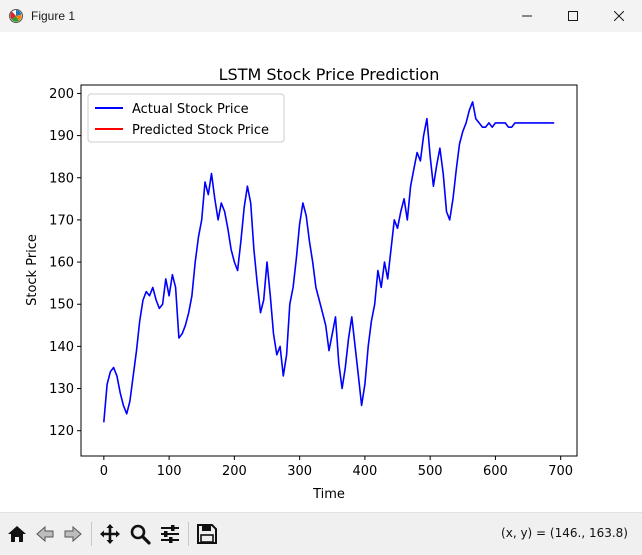  Describe the element at coordinates (61, 431) in the screenshot. I see `y-tick-label: 120` at that location.